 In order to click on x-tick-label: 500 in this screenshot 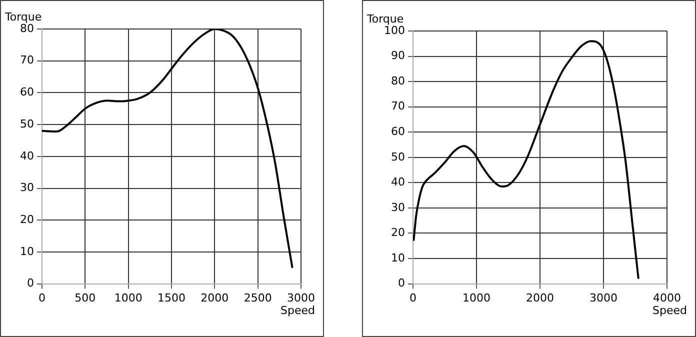, I will do `click(85, 297)`.